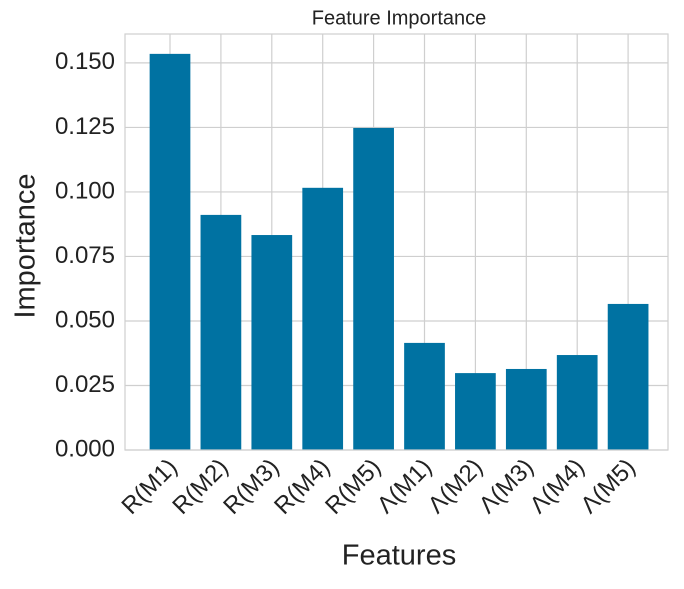  I want to click on x-tick-label: R(M4), so click(302, 487).